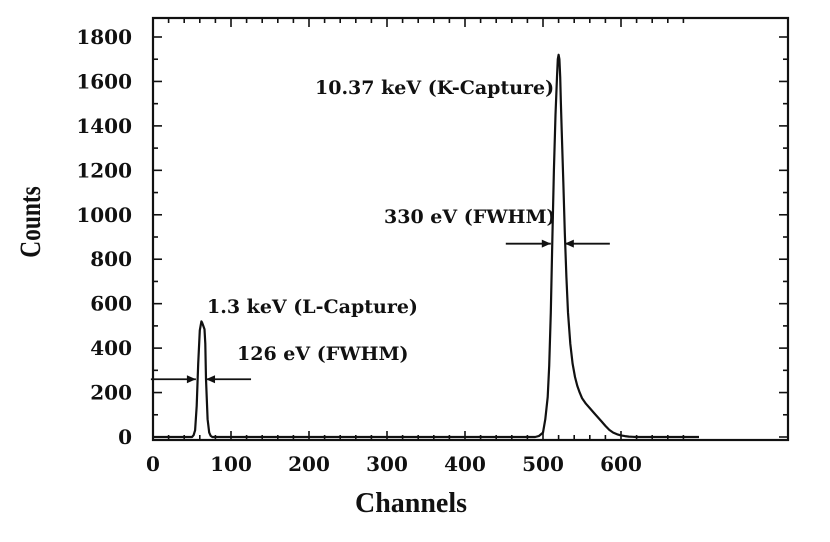 This screenshot has height=542, width=830. What do you see at coordinates (29, 221) in the screenshot?
I see `y-axis-title: Counts` at bounding box center [29, 221].